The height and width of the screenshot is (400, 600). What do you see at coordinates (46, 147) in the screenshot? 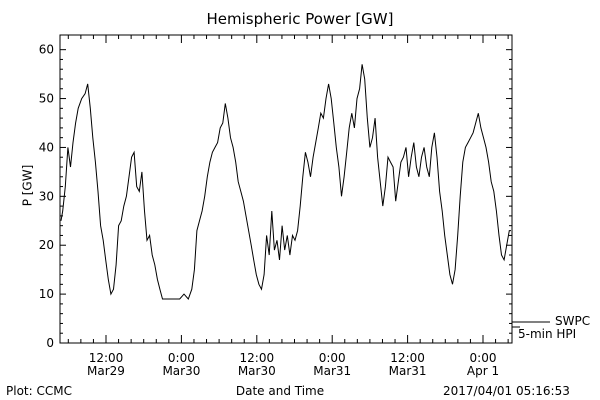
I see `y-tick-label: 40` at bounding box center [46, 147].